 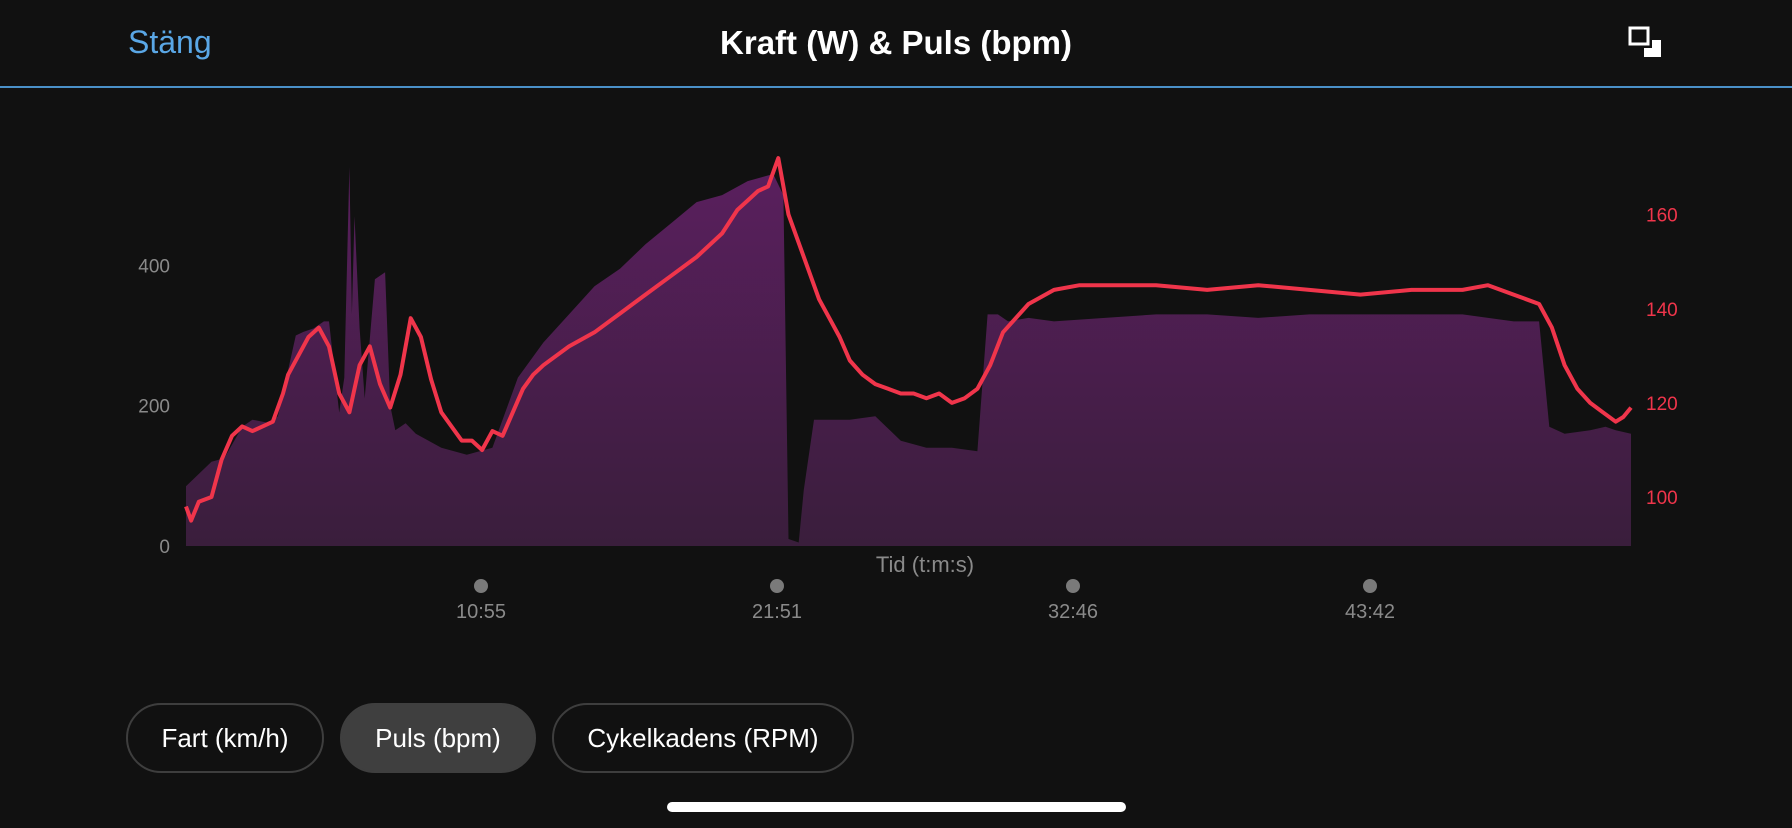 I want to click on time-axis: 10:55 21:51 32:46 43:42, so click(x=925, y=601).